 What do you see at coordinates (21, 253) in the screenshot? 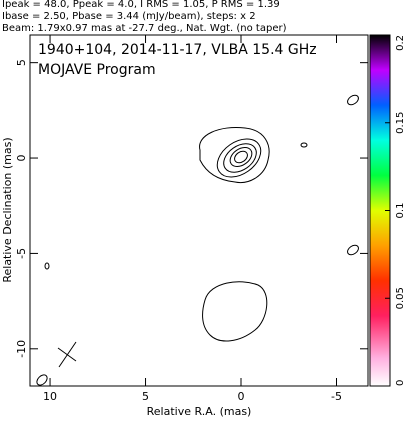
I see `y-tick-label: -5` at bounding box center [21, 253].